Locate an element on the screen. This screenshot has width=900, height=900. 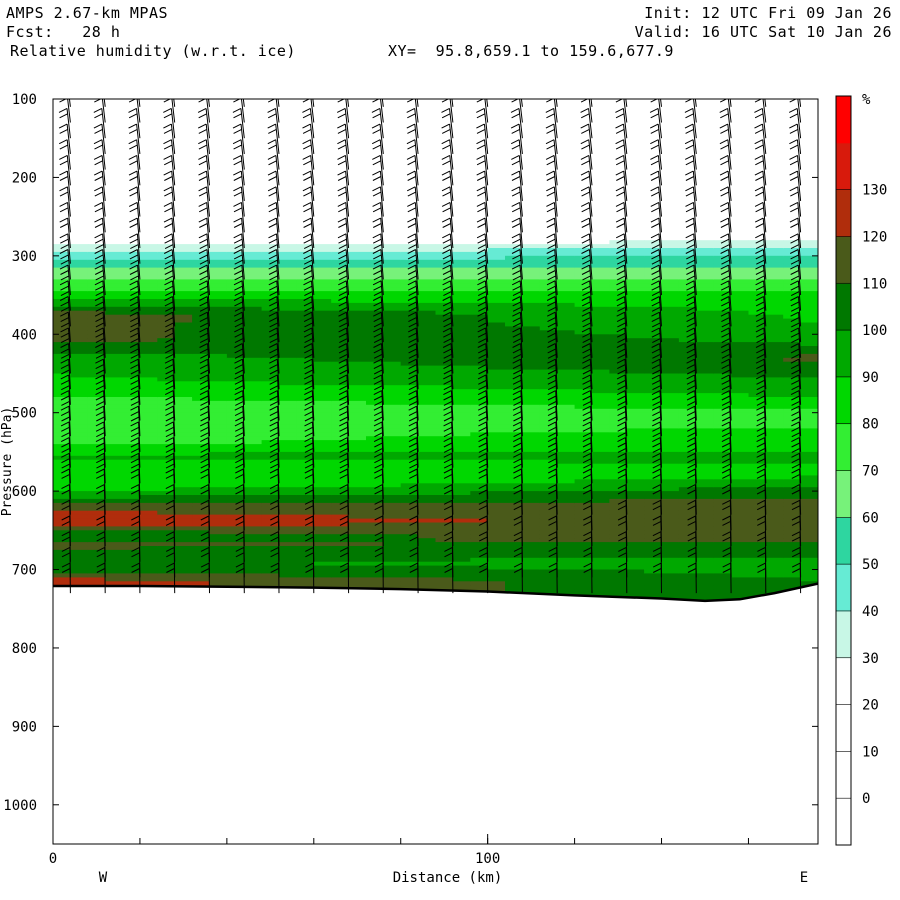
y-tick-label: 1000 is located at coordinates (20, 806).